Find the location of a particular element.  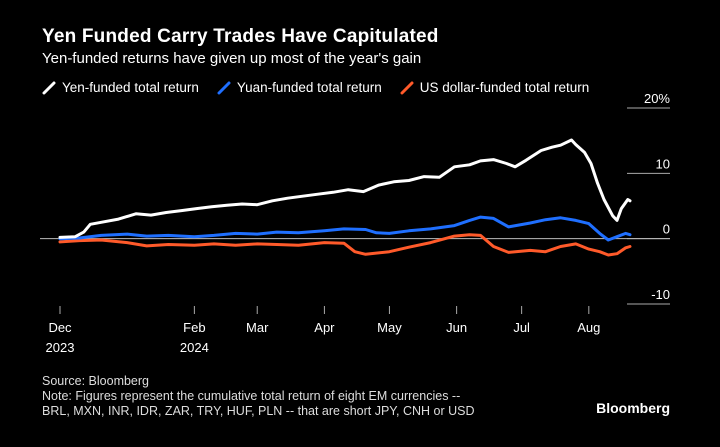

x-tick-label: Aug is located at coordinates (588, 327).